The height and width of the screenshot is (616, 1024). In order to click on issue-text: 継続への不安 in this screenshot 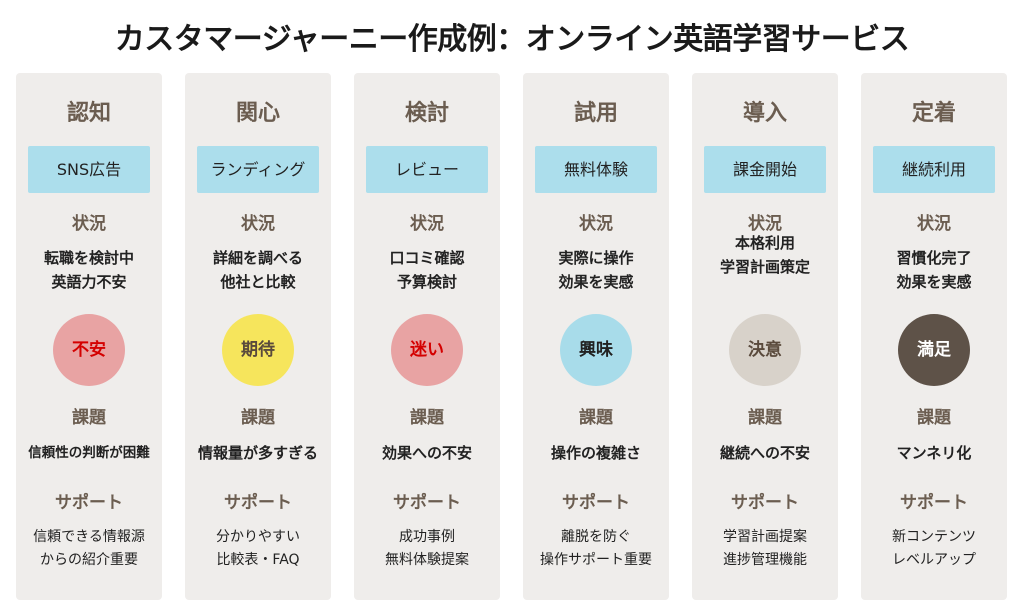, I will do `click(764, 453)`.